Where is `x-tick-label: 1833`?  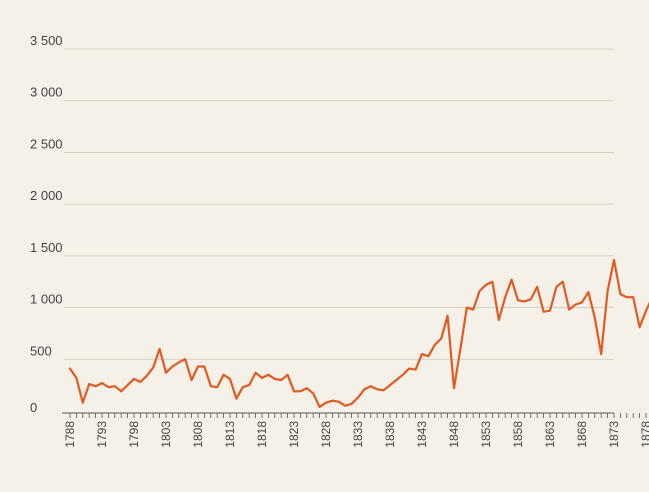
x-tick-label: 1833 is located at coordinates (358, 434).